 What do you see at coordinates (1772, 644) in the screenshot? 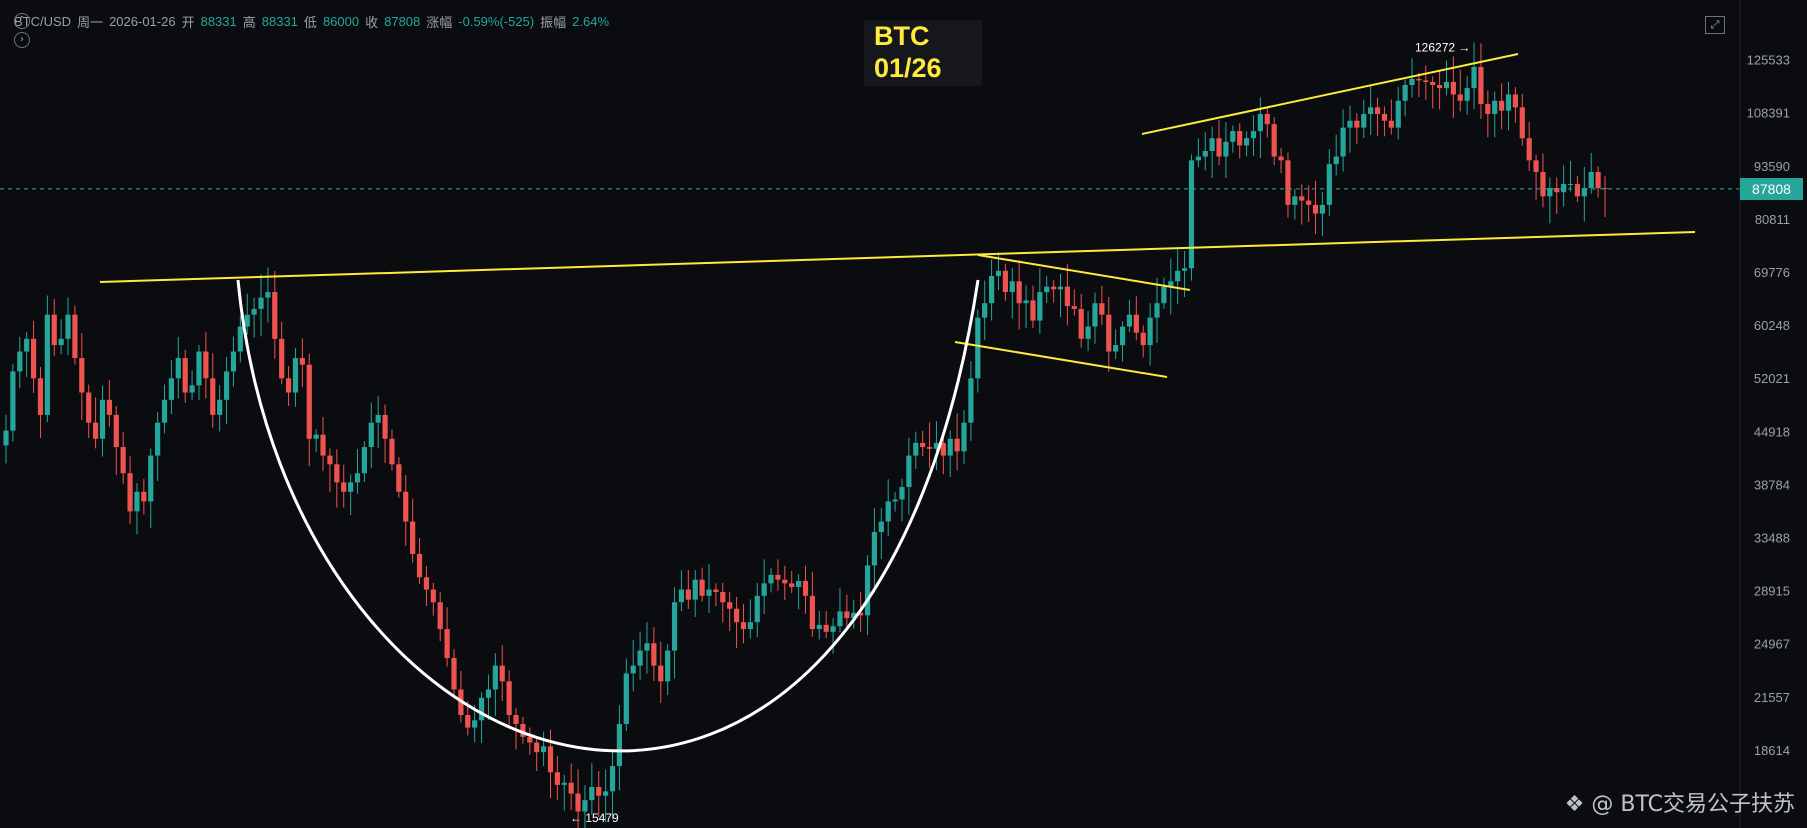
I see `y-tick-label: 24967` at bounding box center [1772, 644].